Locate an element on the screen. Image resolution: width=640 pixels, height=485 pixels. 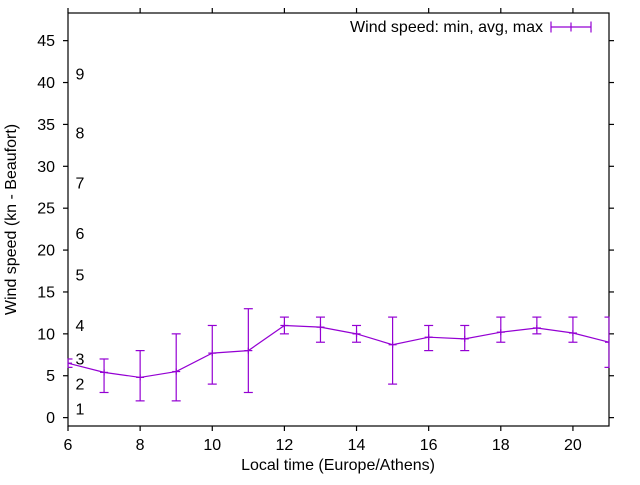
x-tick-label: 6 is located at coordinates (68, 445).